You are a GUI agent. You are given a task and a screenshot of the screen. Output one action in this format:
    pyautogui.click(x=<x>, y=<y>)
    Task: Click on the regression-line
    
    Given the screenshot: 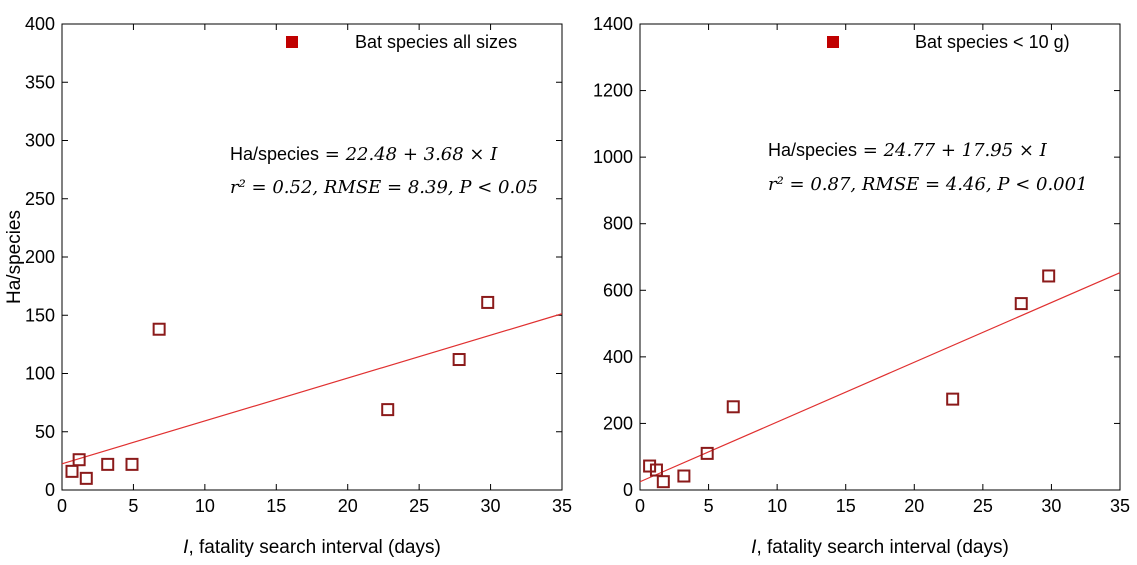 What is the action you would take?
    pyautogui.click(x=312, y=389)
    